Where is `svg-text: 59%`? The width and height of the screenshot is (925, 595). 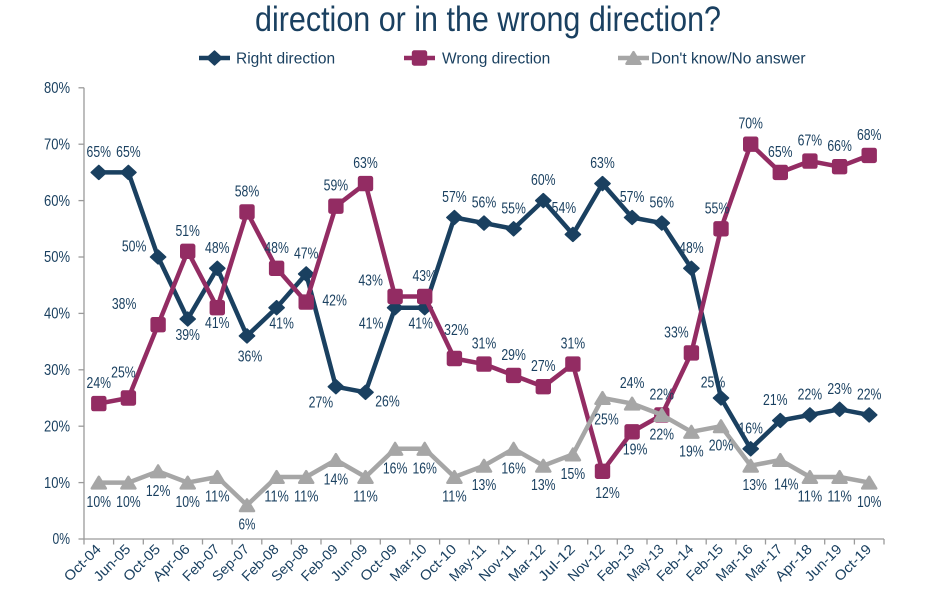 svg-text: 59% is located at coordinates (336, 186).